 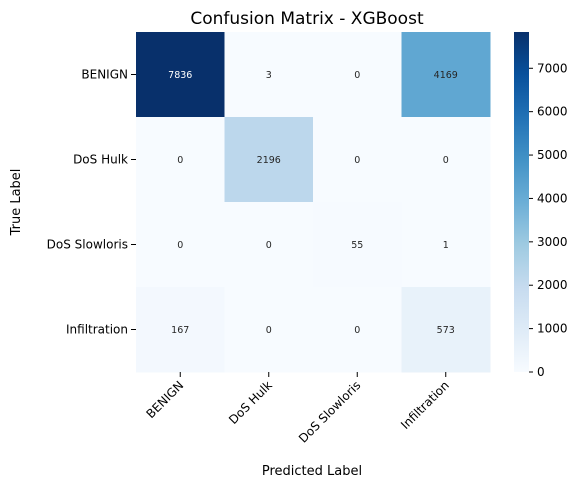 What do you see at coordinates (312, 471) in the screenshot?
I see `x-axis-label: Predicted Label` at bounding box center [312, 471].